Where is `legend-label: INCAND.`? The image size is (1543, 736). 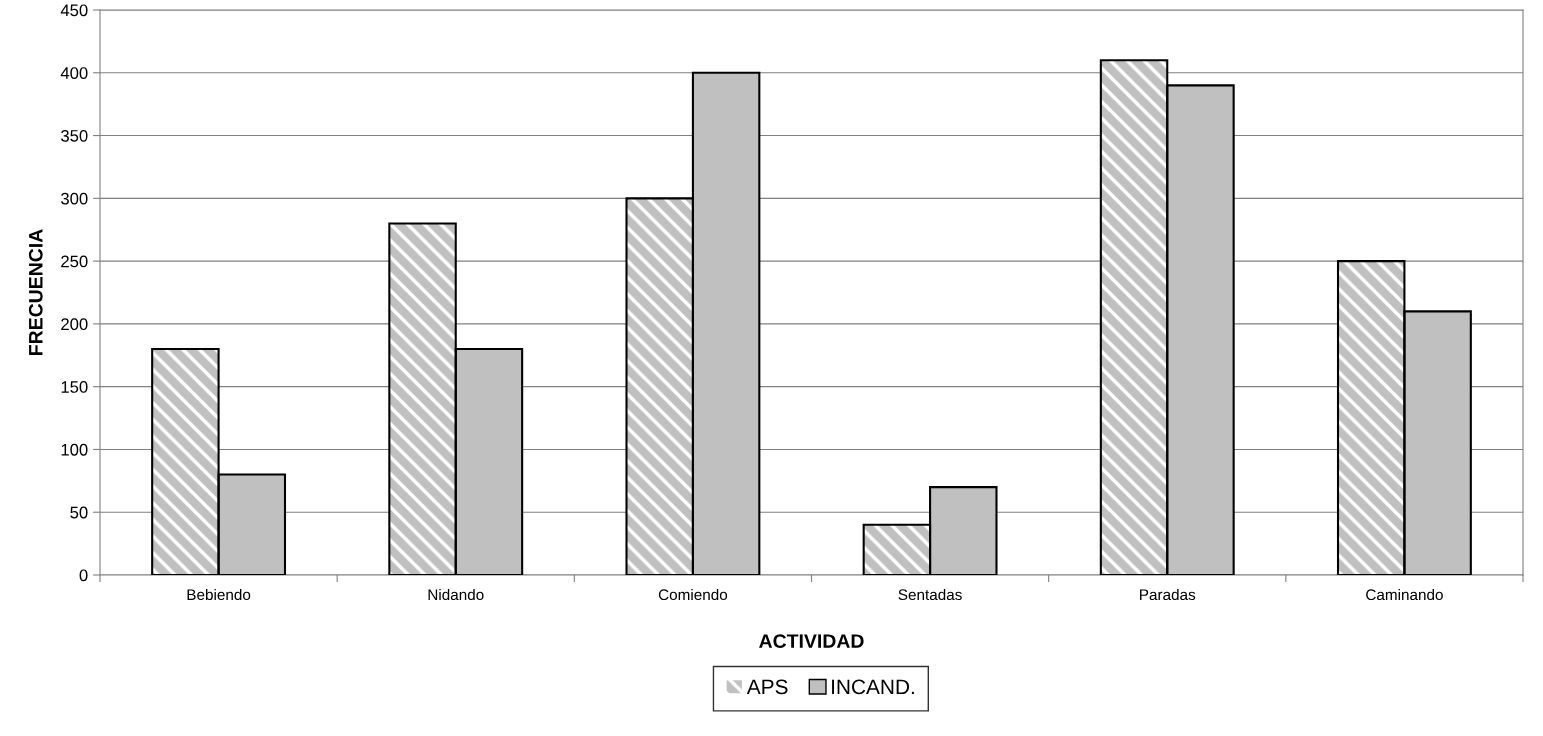
legend-label: INCAND. is located at coordinates (873, 687).